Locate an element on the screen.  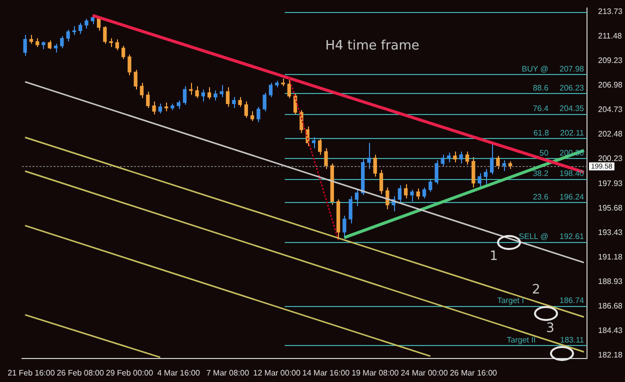
y-tick-label: 211.48 is located at coordinates (610, 36).